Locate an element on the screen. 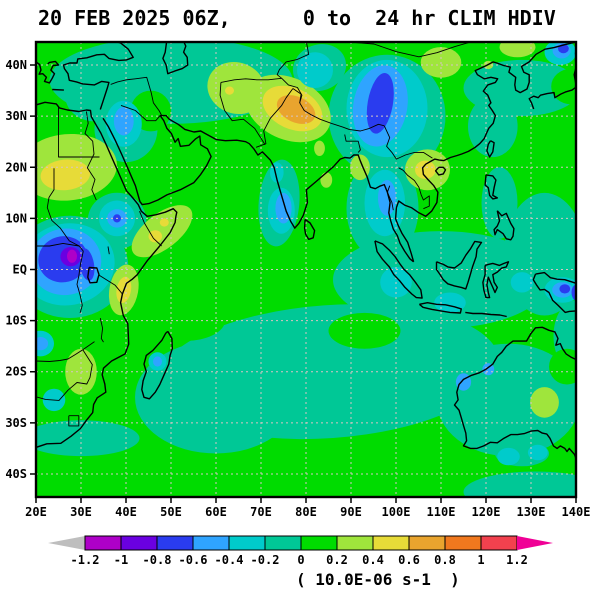 The image size is (600, 610). colorbar-above-arrow is located at coordinates (535, 543).